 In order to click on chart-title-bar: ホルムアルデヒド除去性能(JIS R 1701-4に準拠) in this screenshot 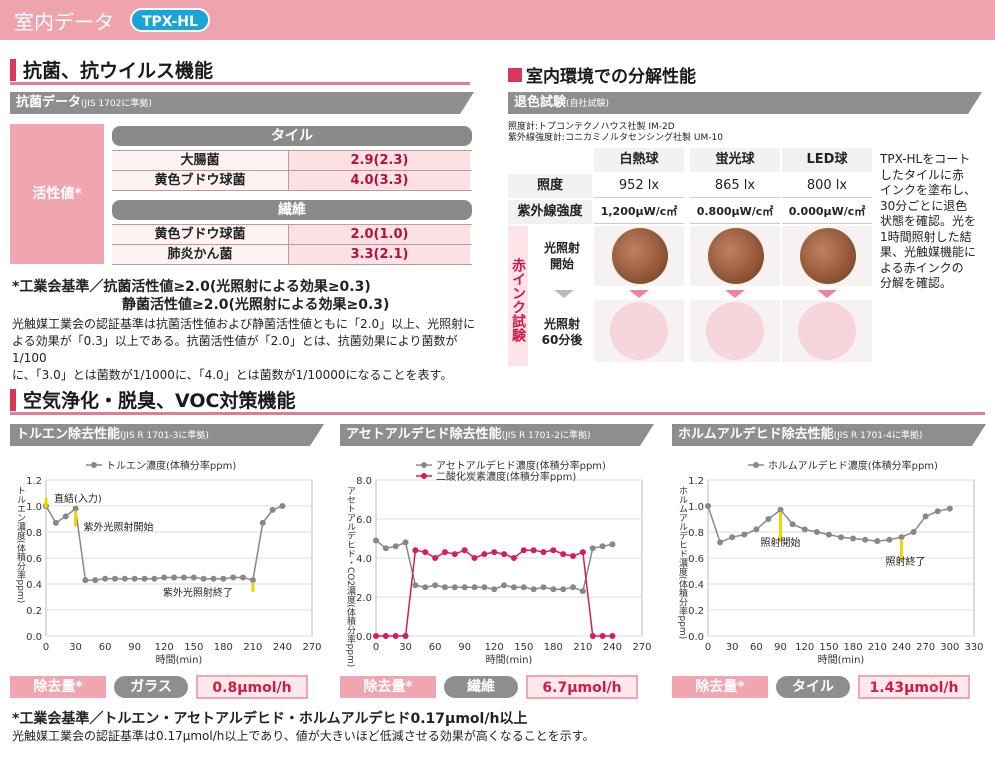, I will do `click(829, 435)`.